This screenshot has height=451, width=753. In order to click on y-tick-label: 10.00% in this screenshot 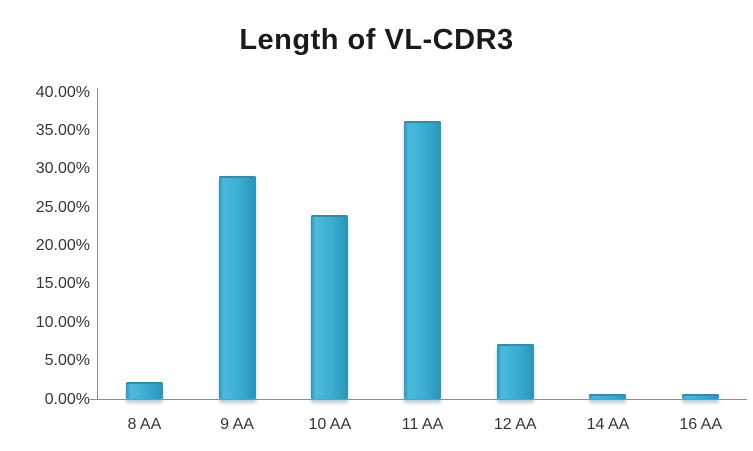, I will do `click(62, 322)`.